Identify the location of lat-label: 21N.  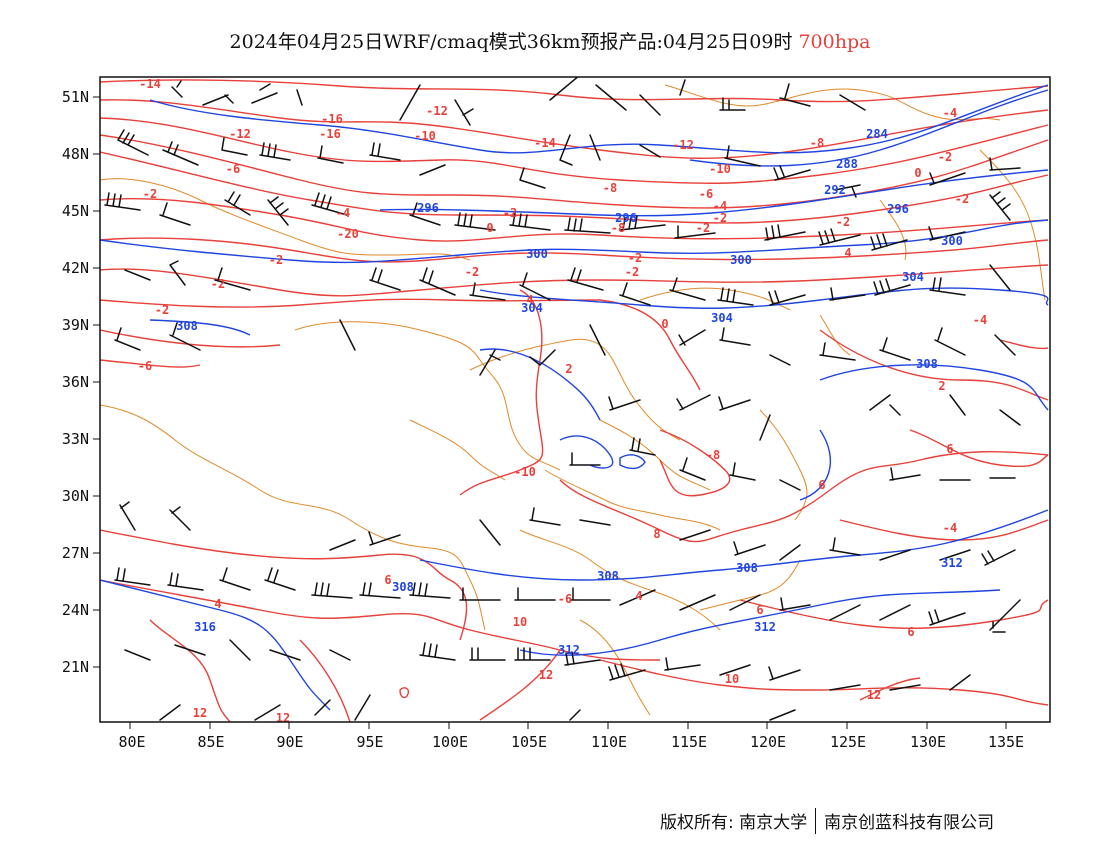
(75, 667).